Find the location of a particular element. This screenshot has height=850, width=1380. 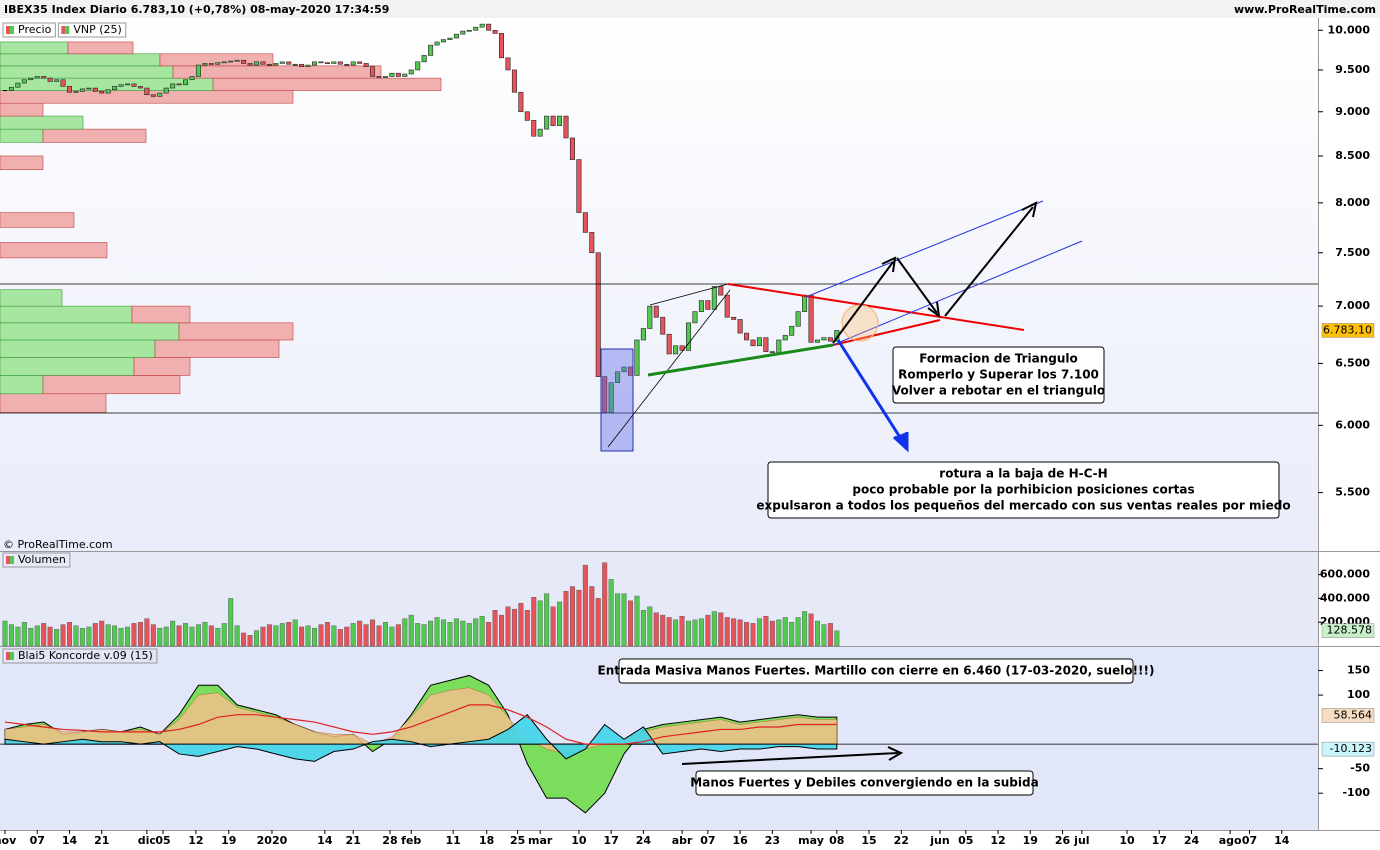

annotation-text: rotura a la baja de H-C-H is located at coordinates (1023, 474).